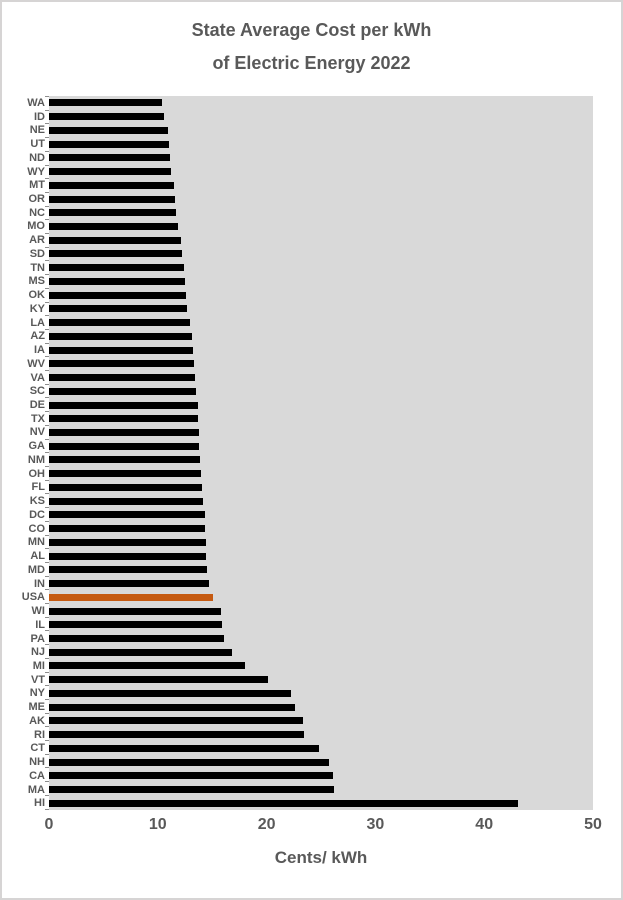  Describe the element at coordinates (321, 323) in the screenshot. I see `bar-row-la` at that location.